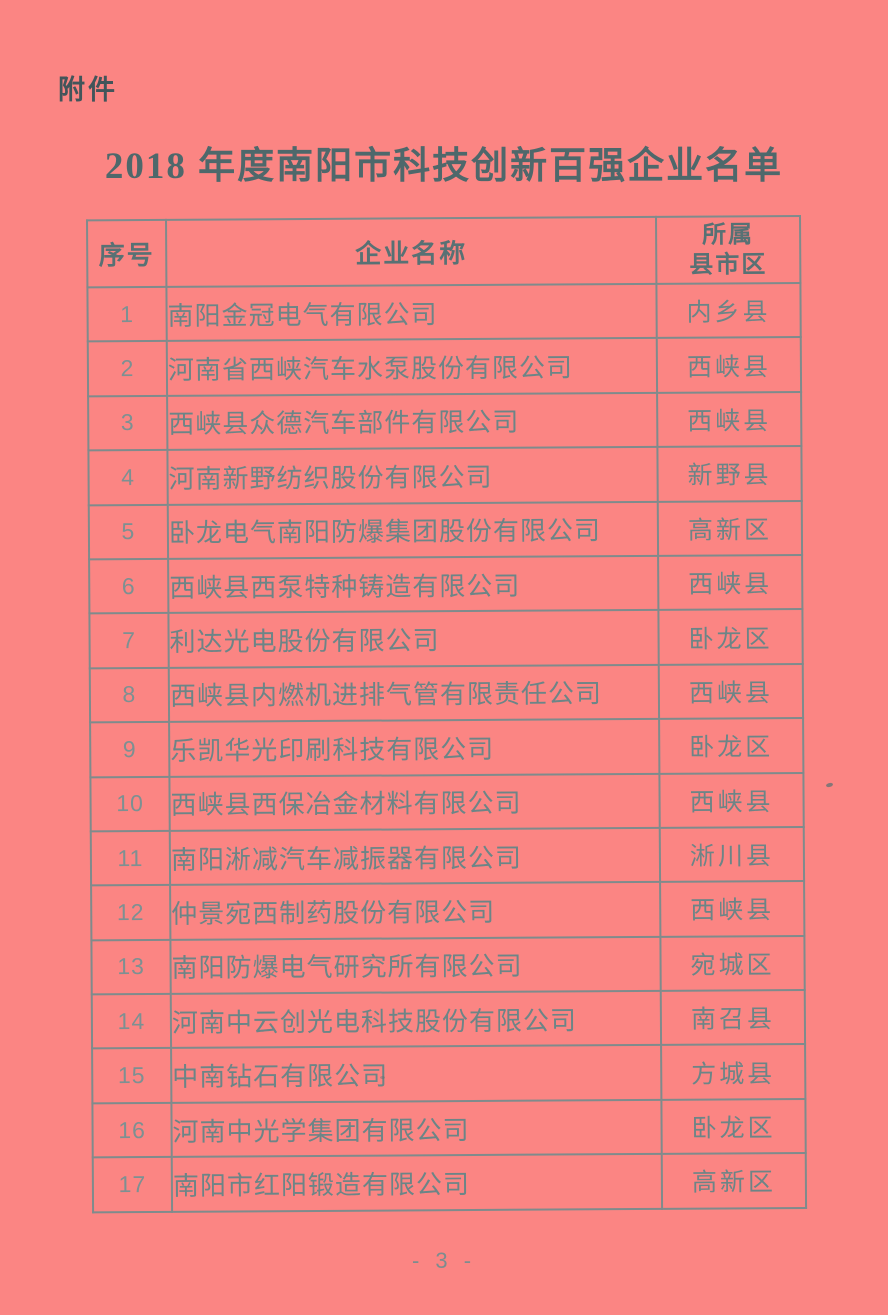  I want to click on header-no: 序号, so click(127, 253).